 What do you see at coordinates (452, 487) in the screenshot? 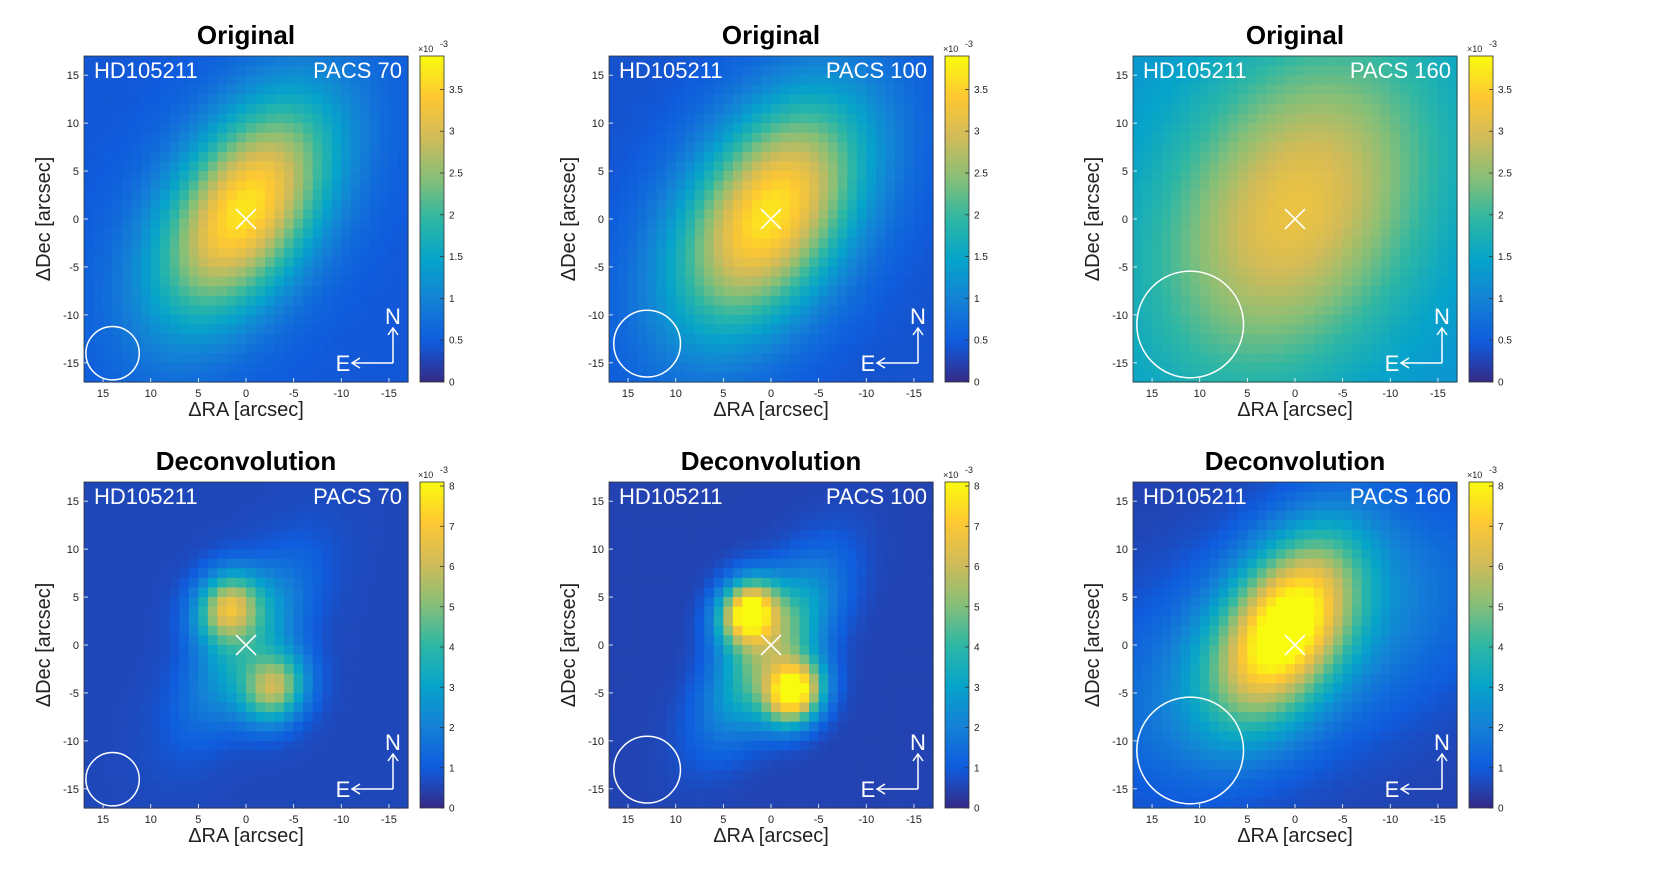
I see `colorbar-tick-label: 8` at bounding box center [452, 487].